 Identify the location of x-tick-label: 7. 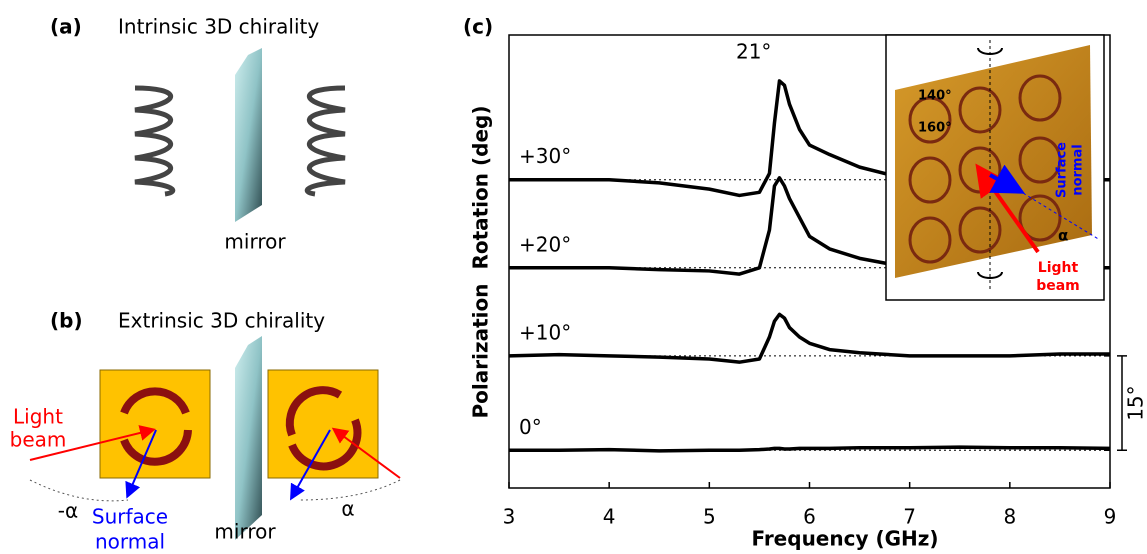
(909, 517).